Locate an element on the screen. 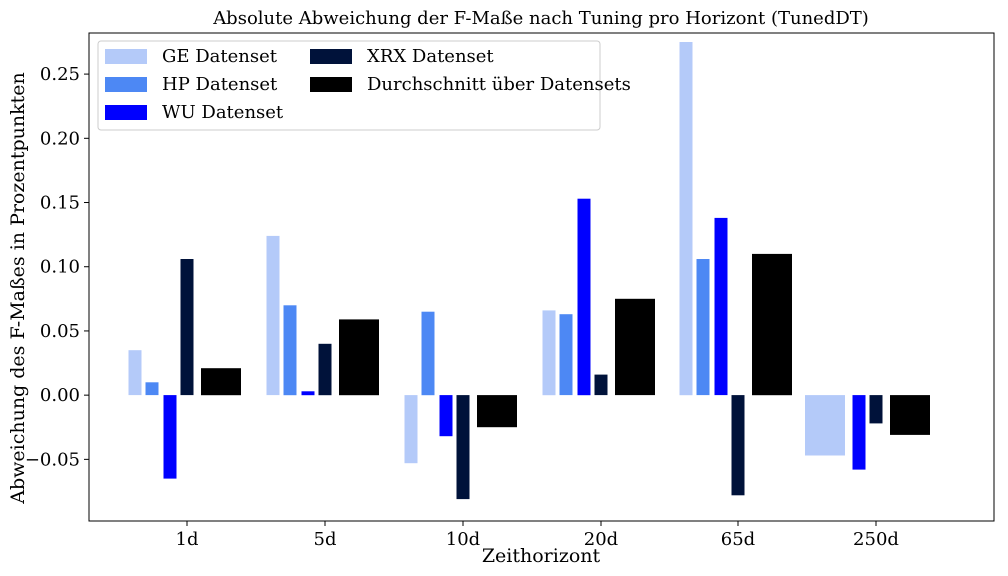 Image resolution: width=1008 pixels, height=576 pixels. bar-wu-10d is located at coordinates (446, 416).